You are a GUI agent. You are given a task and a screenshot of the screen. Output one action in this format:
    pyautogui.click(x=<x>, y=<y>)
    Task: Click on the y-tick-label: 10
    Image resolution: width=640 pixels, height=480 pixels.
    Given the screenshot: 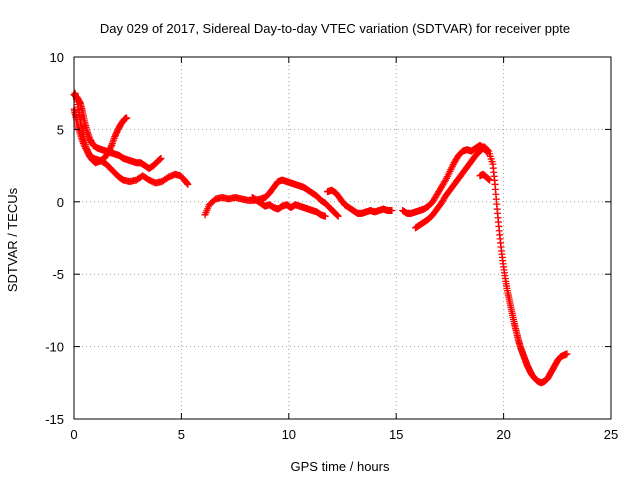 What is the action you would take?
    pyautogui.click(x=57, y=57)
    